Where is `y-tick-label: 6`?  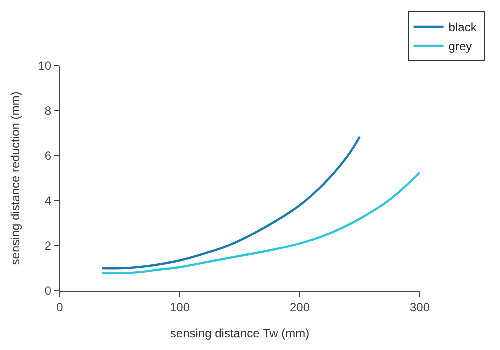 y-tick-label: 6 is located at coordinates (48, 156).